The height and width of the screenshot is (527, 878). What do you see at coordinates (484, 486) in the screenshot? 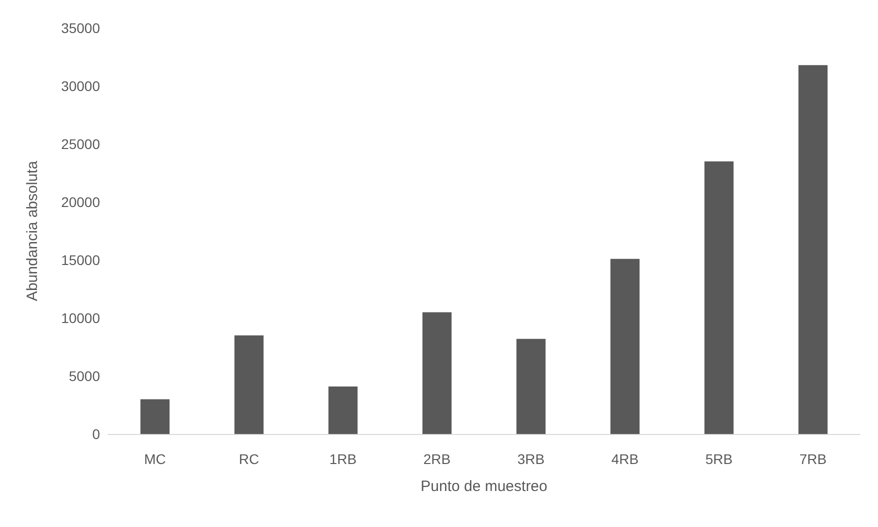
I see `x-axis-title: Punto de muestreo` at bounding box center [484, 486].